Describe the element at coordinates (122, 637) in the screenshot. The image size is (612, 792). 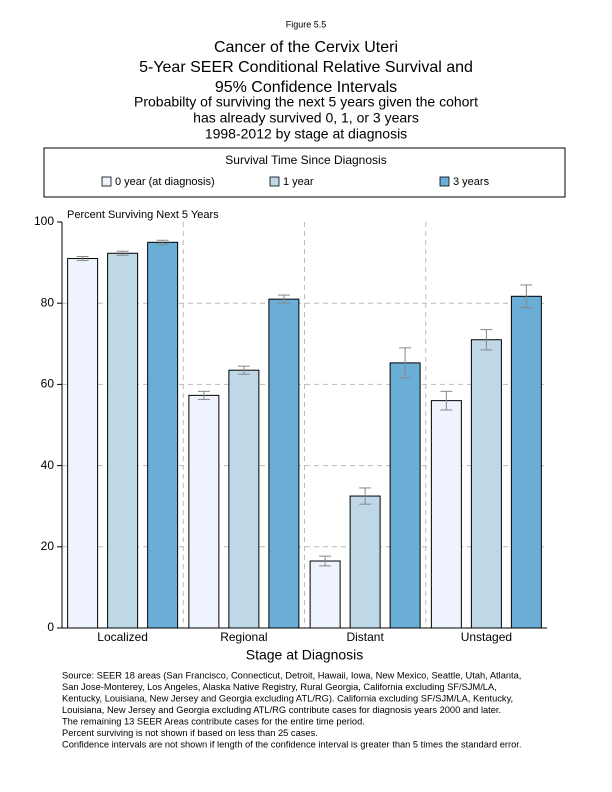
I see `x-tick-label: Localized` at that location.